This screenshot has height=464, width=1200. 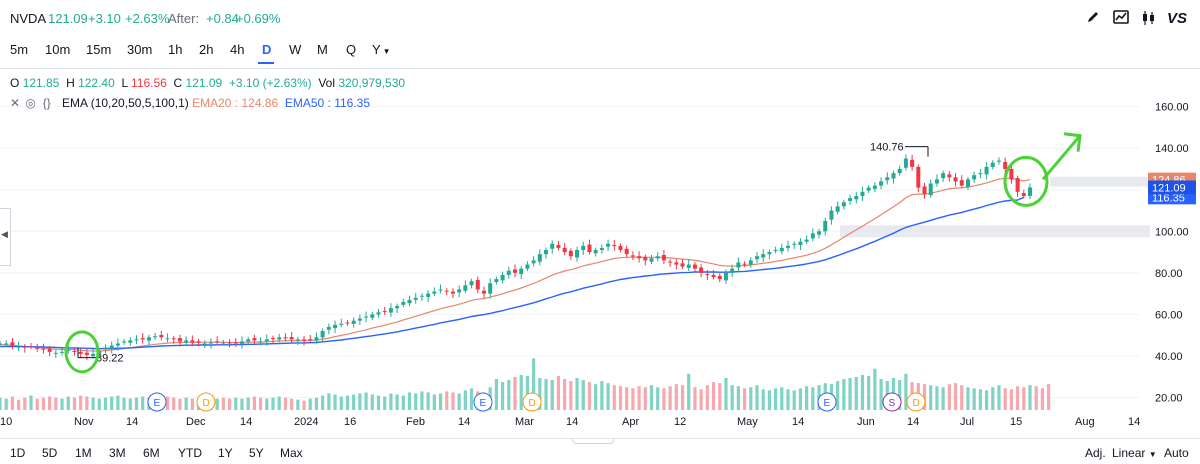 I want to click on interval-y: Y ▼, so click(x=381, y=49).